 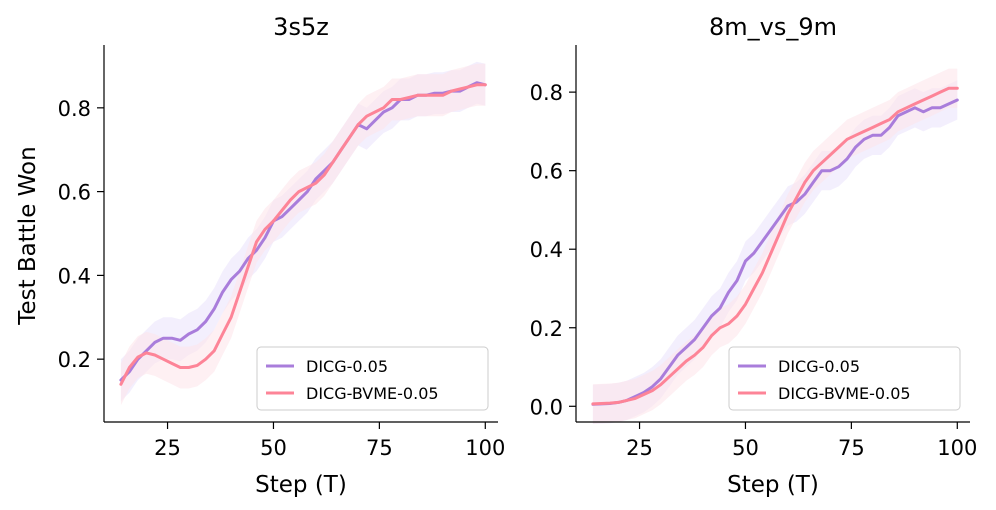 I want to click on chart-title: 3s5z, so click(x=301, y=27).